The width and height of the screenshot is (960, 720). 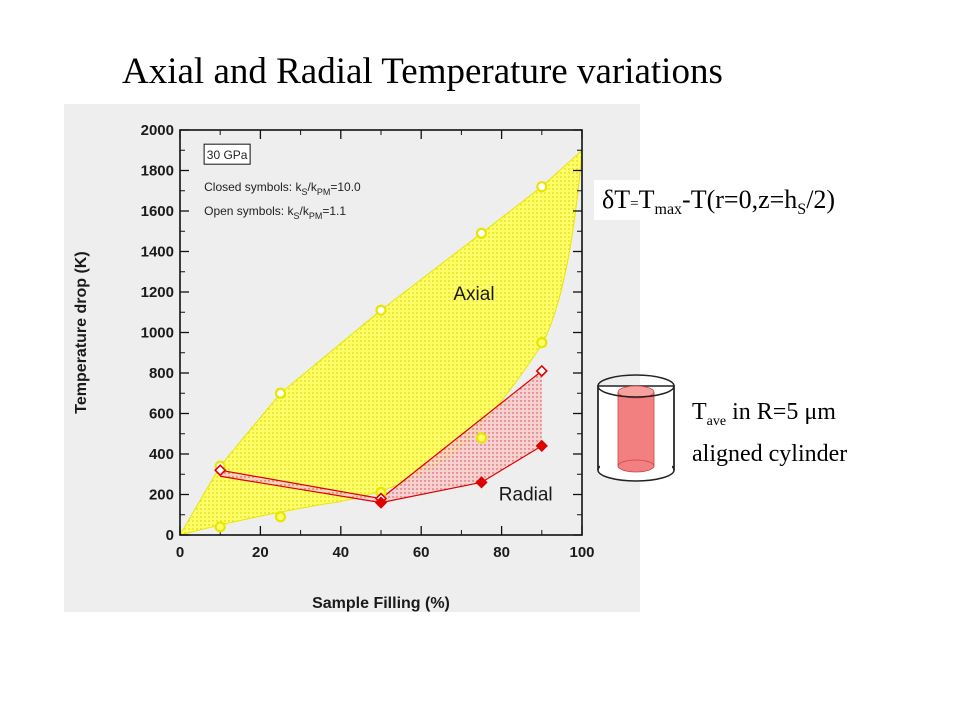 What do you see at coordinates (157, 333) in the screenshot?
I see `y-tick-label: 1000` at bounding box center [157, 333].